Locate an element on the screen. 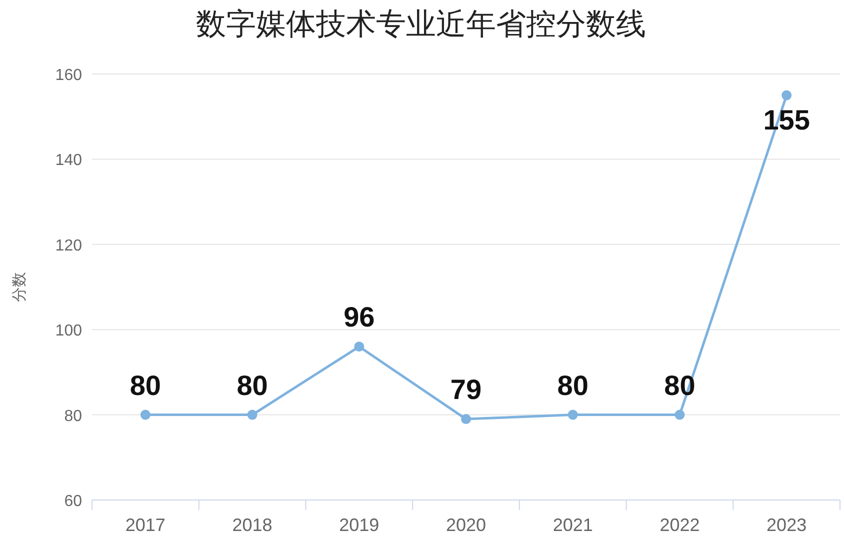 This screenshot has width=844, height=544. y-axis-title: 分数 is located at coordinates (19, 287).